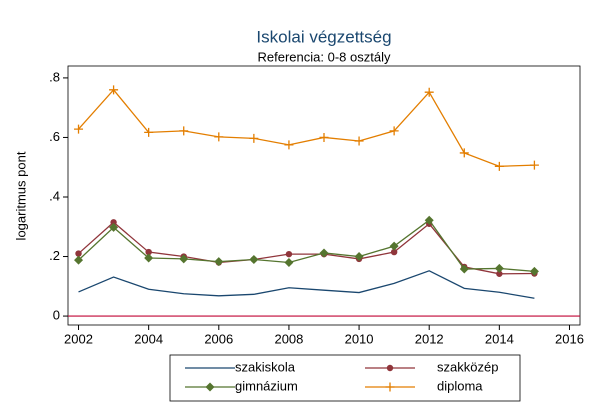 Image resolution: width=590 pixels, height=418 pixels. What do you see at coordinates (429, 338) in the screenshot?
I see `x-tick-label: 2012` at bounding box center [429, 338].